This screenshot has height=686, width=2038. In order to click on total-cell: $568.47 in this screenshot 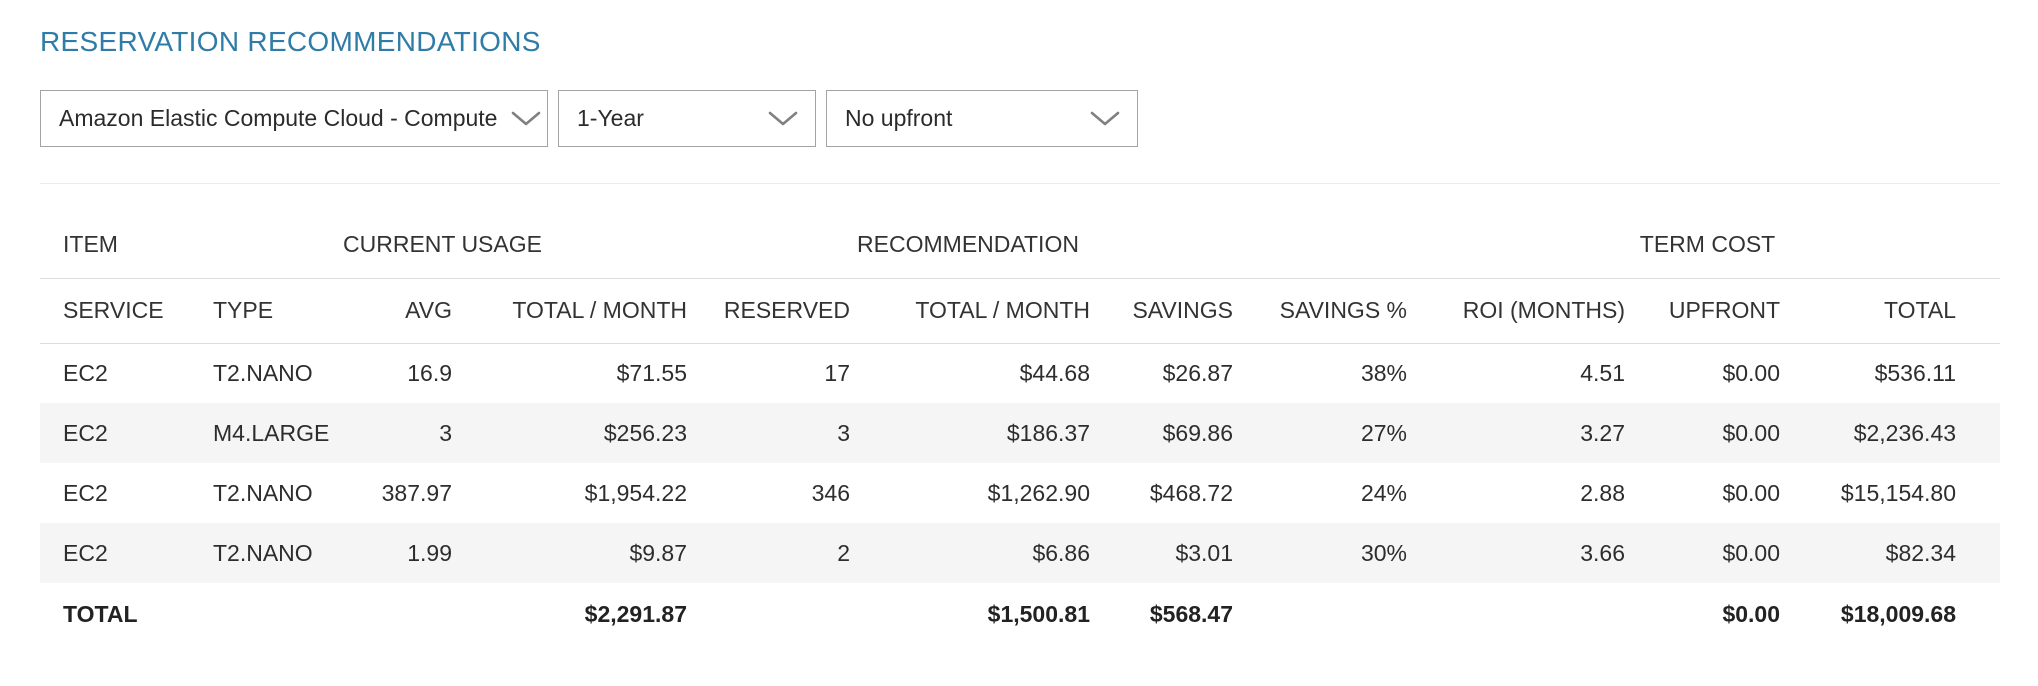, I will do `click(1191, 614)`.